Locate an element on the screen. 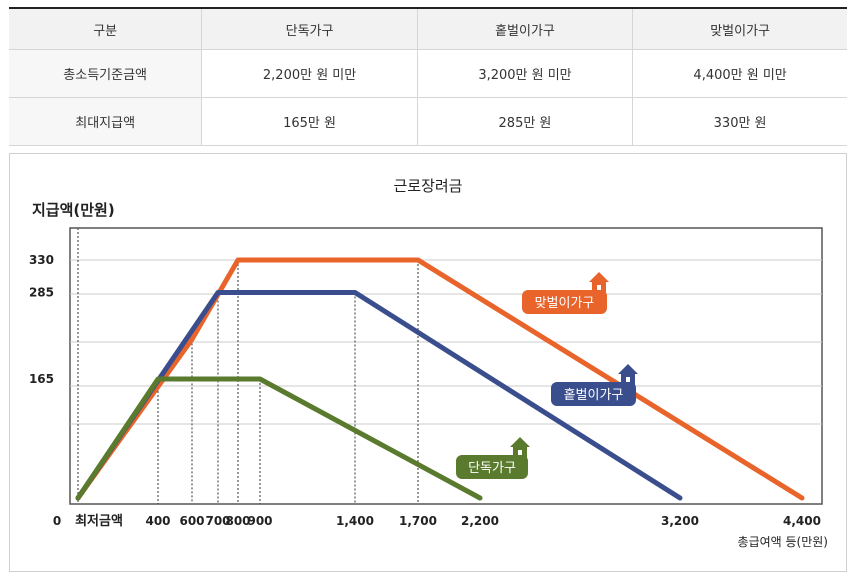  row-label-income-limit: 총소득기준금액 is located at coordinates (106, 73).